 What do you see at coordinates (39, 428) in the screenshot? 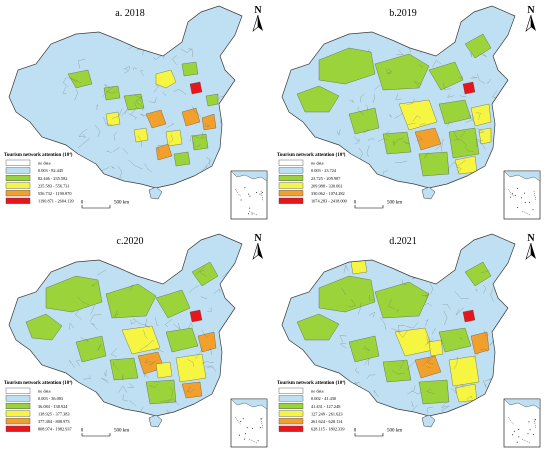
I see `legend-item: 808.974 - 1982.937` at bounding box center [39, 428].